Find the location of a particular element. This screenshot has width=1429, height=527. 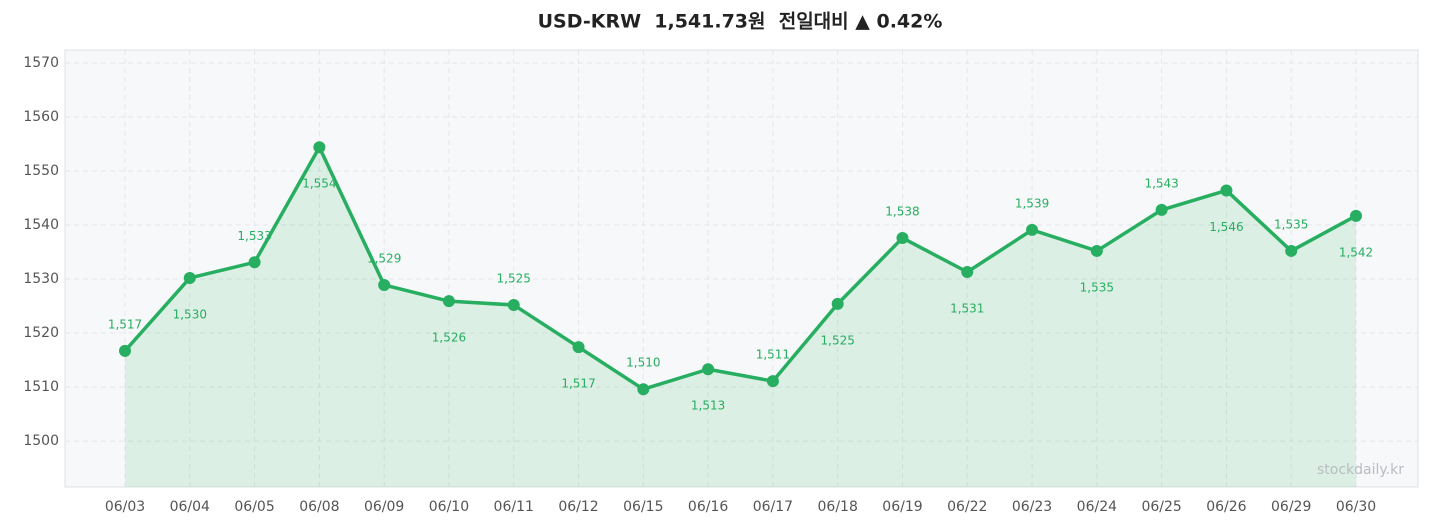

value-label: 1,538 is located at coordinates (902, 211).